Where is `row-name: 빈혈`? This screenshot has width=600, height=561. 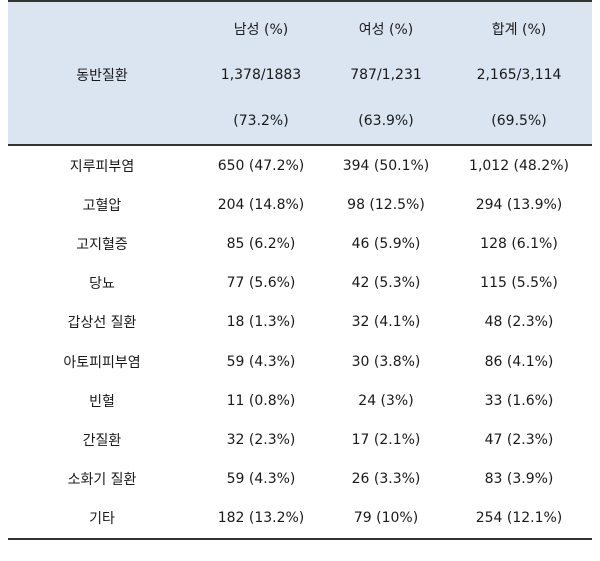 row-name: 빈혈 is located at coordinates (102, 401).